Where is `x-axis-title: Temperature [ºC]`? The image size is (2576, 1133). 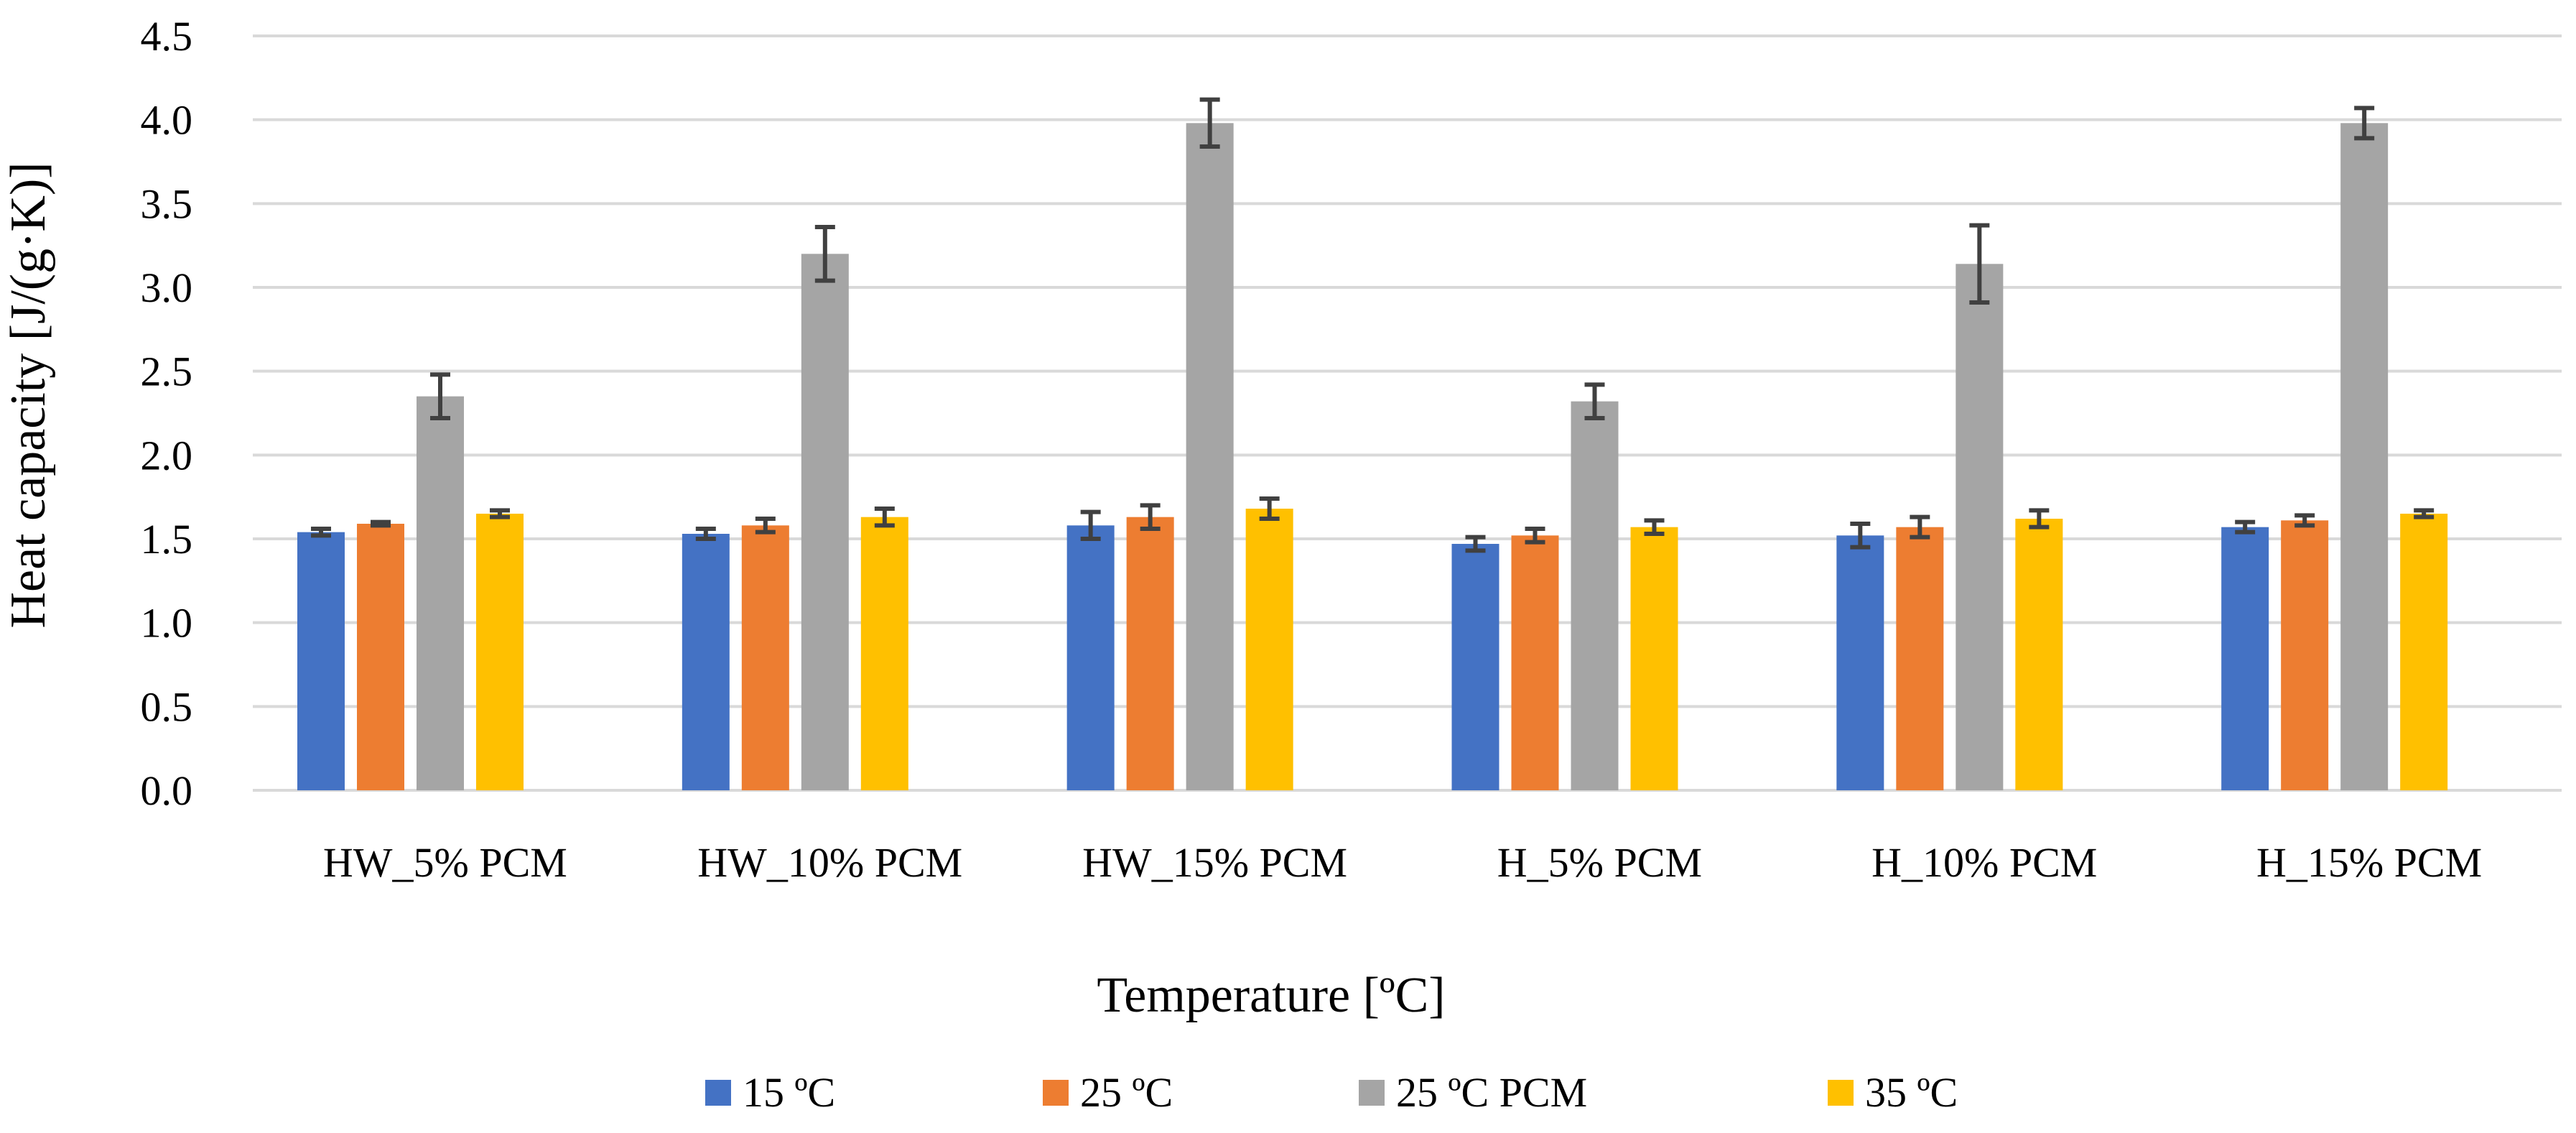
x-axis-title: Temperature [ºC] is located at coordinates (1271, 995).